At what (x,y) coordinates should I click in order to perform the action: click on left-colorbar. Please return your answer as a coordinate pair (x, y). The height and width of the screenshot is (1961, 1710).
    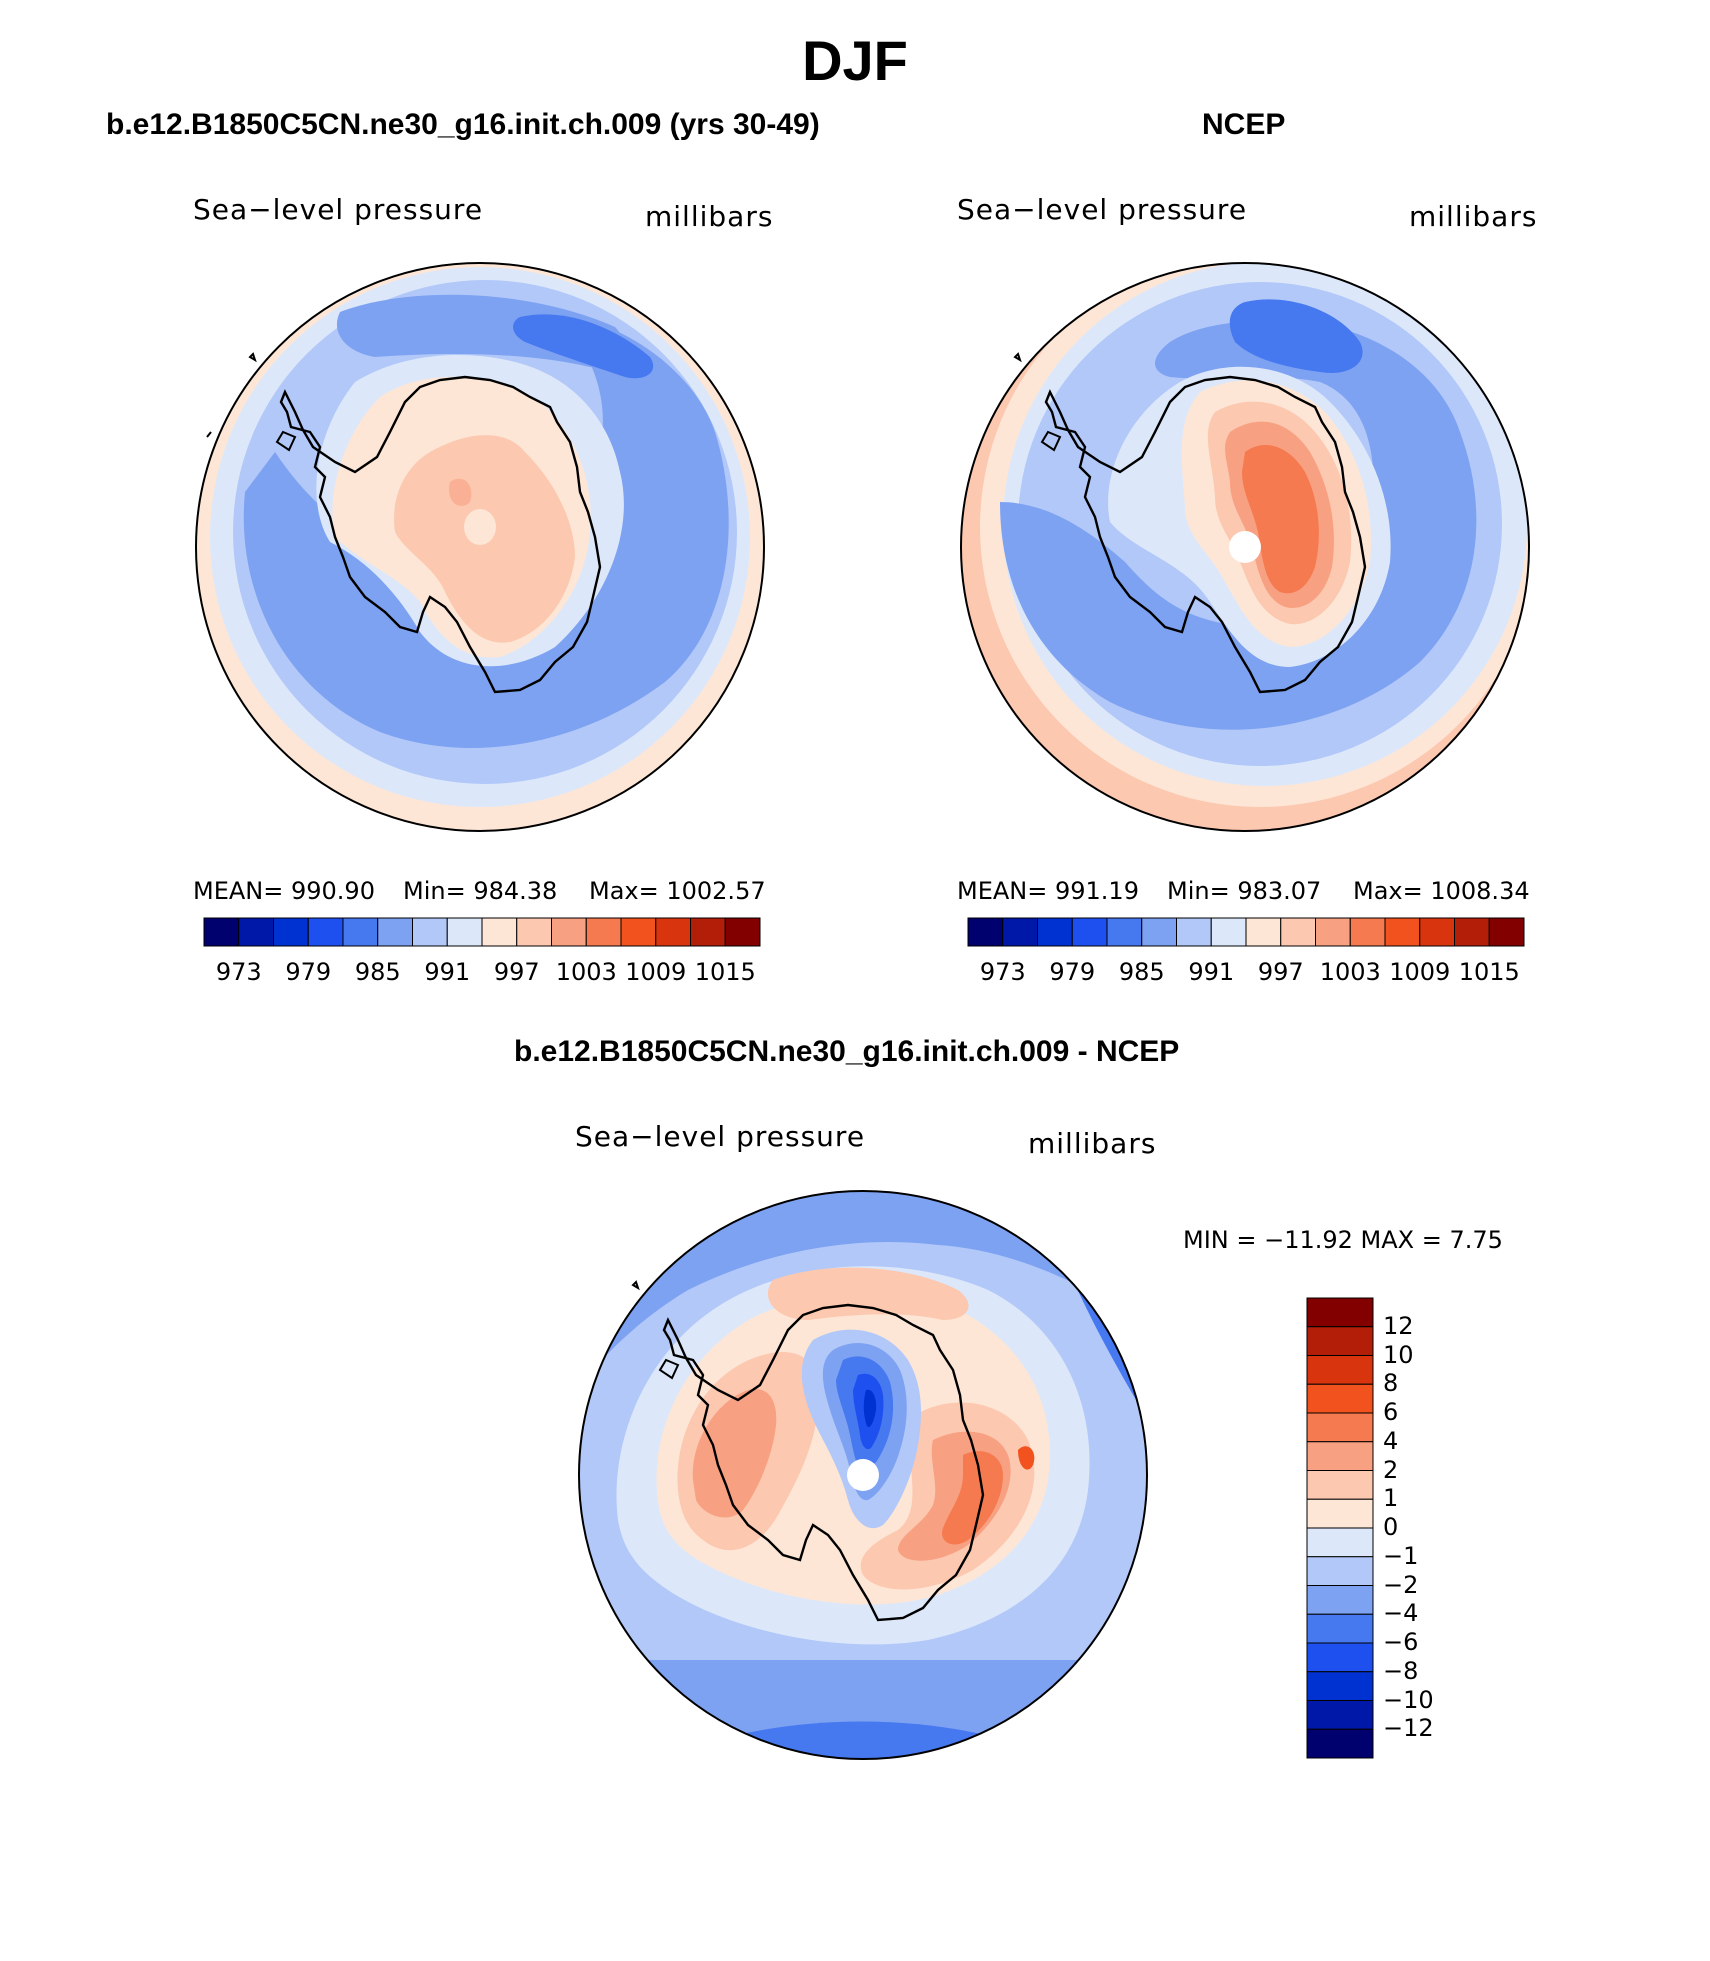
    Looking at the image, I should click on (482, 932).